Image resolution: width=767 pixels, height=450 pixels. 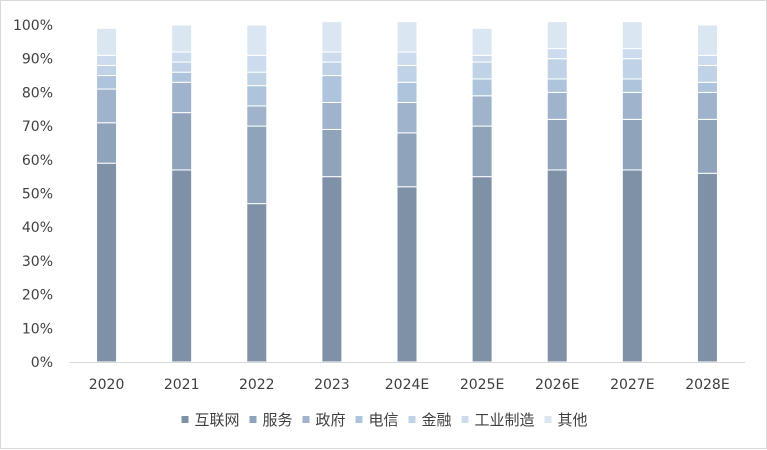 What do you see at coordinates (37, 161) in the screenshot?
I see `y-tick-label: 60%` at bounding box center [37, 161].